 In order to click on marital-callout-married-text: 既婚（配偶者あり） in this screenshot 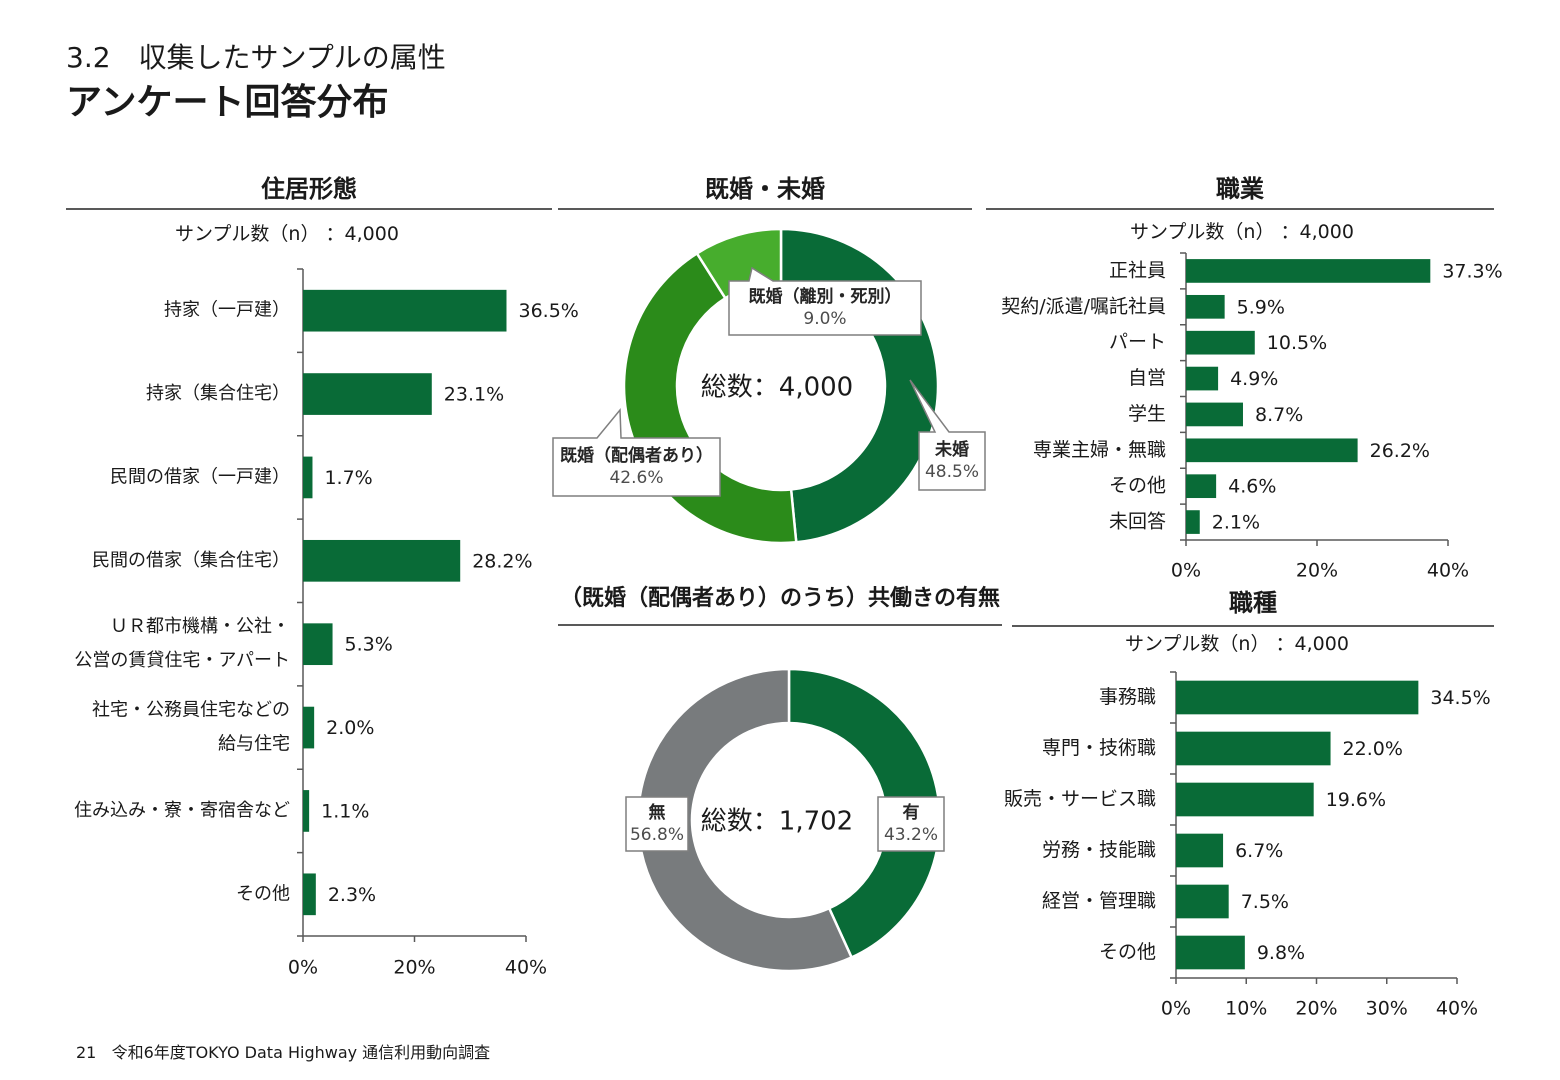, I will do `click(636, 455)`.